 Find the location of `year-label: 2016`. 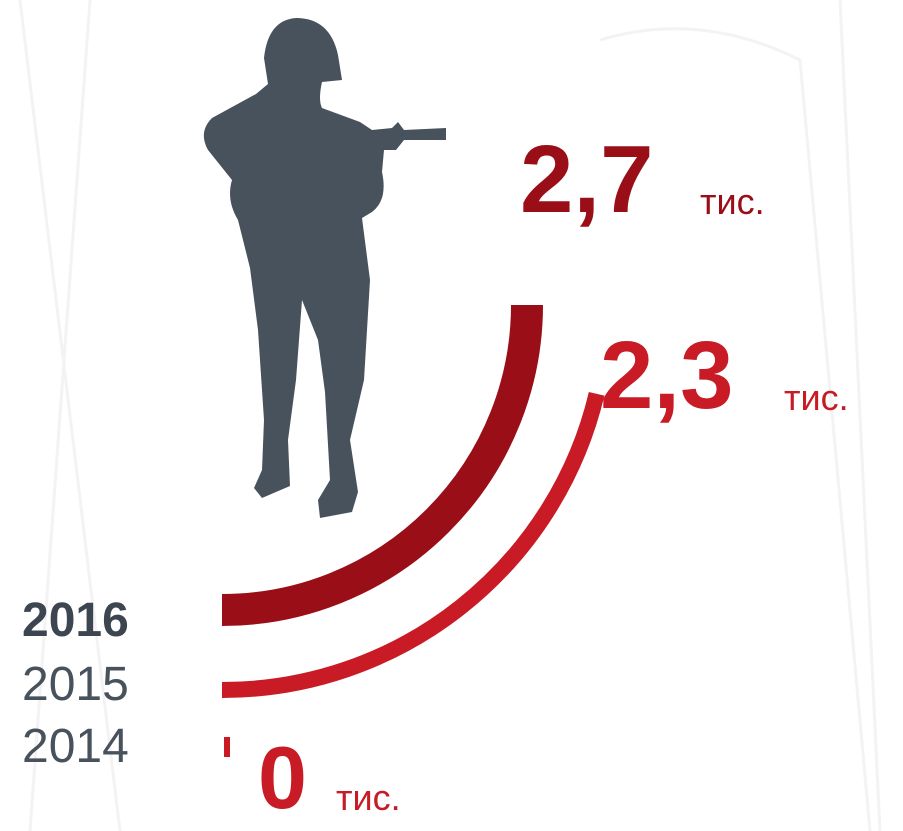

year-label: 2016 is located at coordinates (75, 620).